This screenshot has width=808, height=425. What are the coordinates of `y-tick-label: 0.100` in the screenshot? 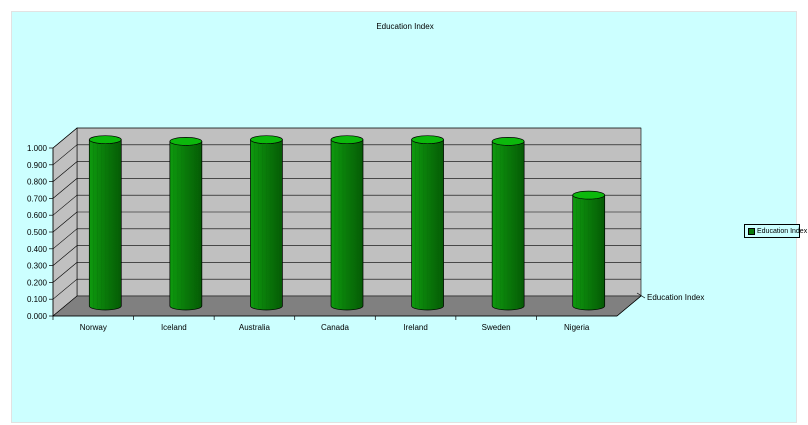 It's located at (37, 299).